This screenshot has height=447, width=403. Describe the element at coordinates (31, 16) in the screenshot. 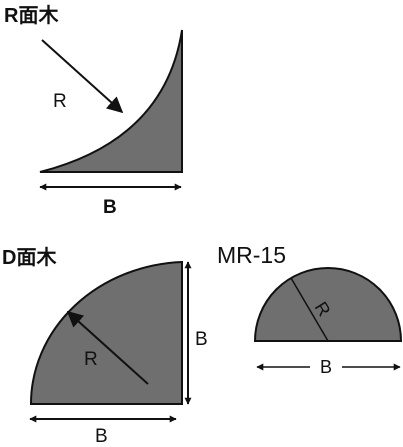

I see `r-profile-title: R面木` at that location.